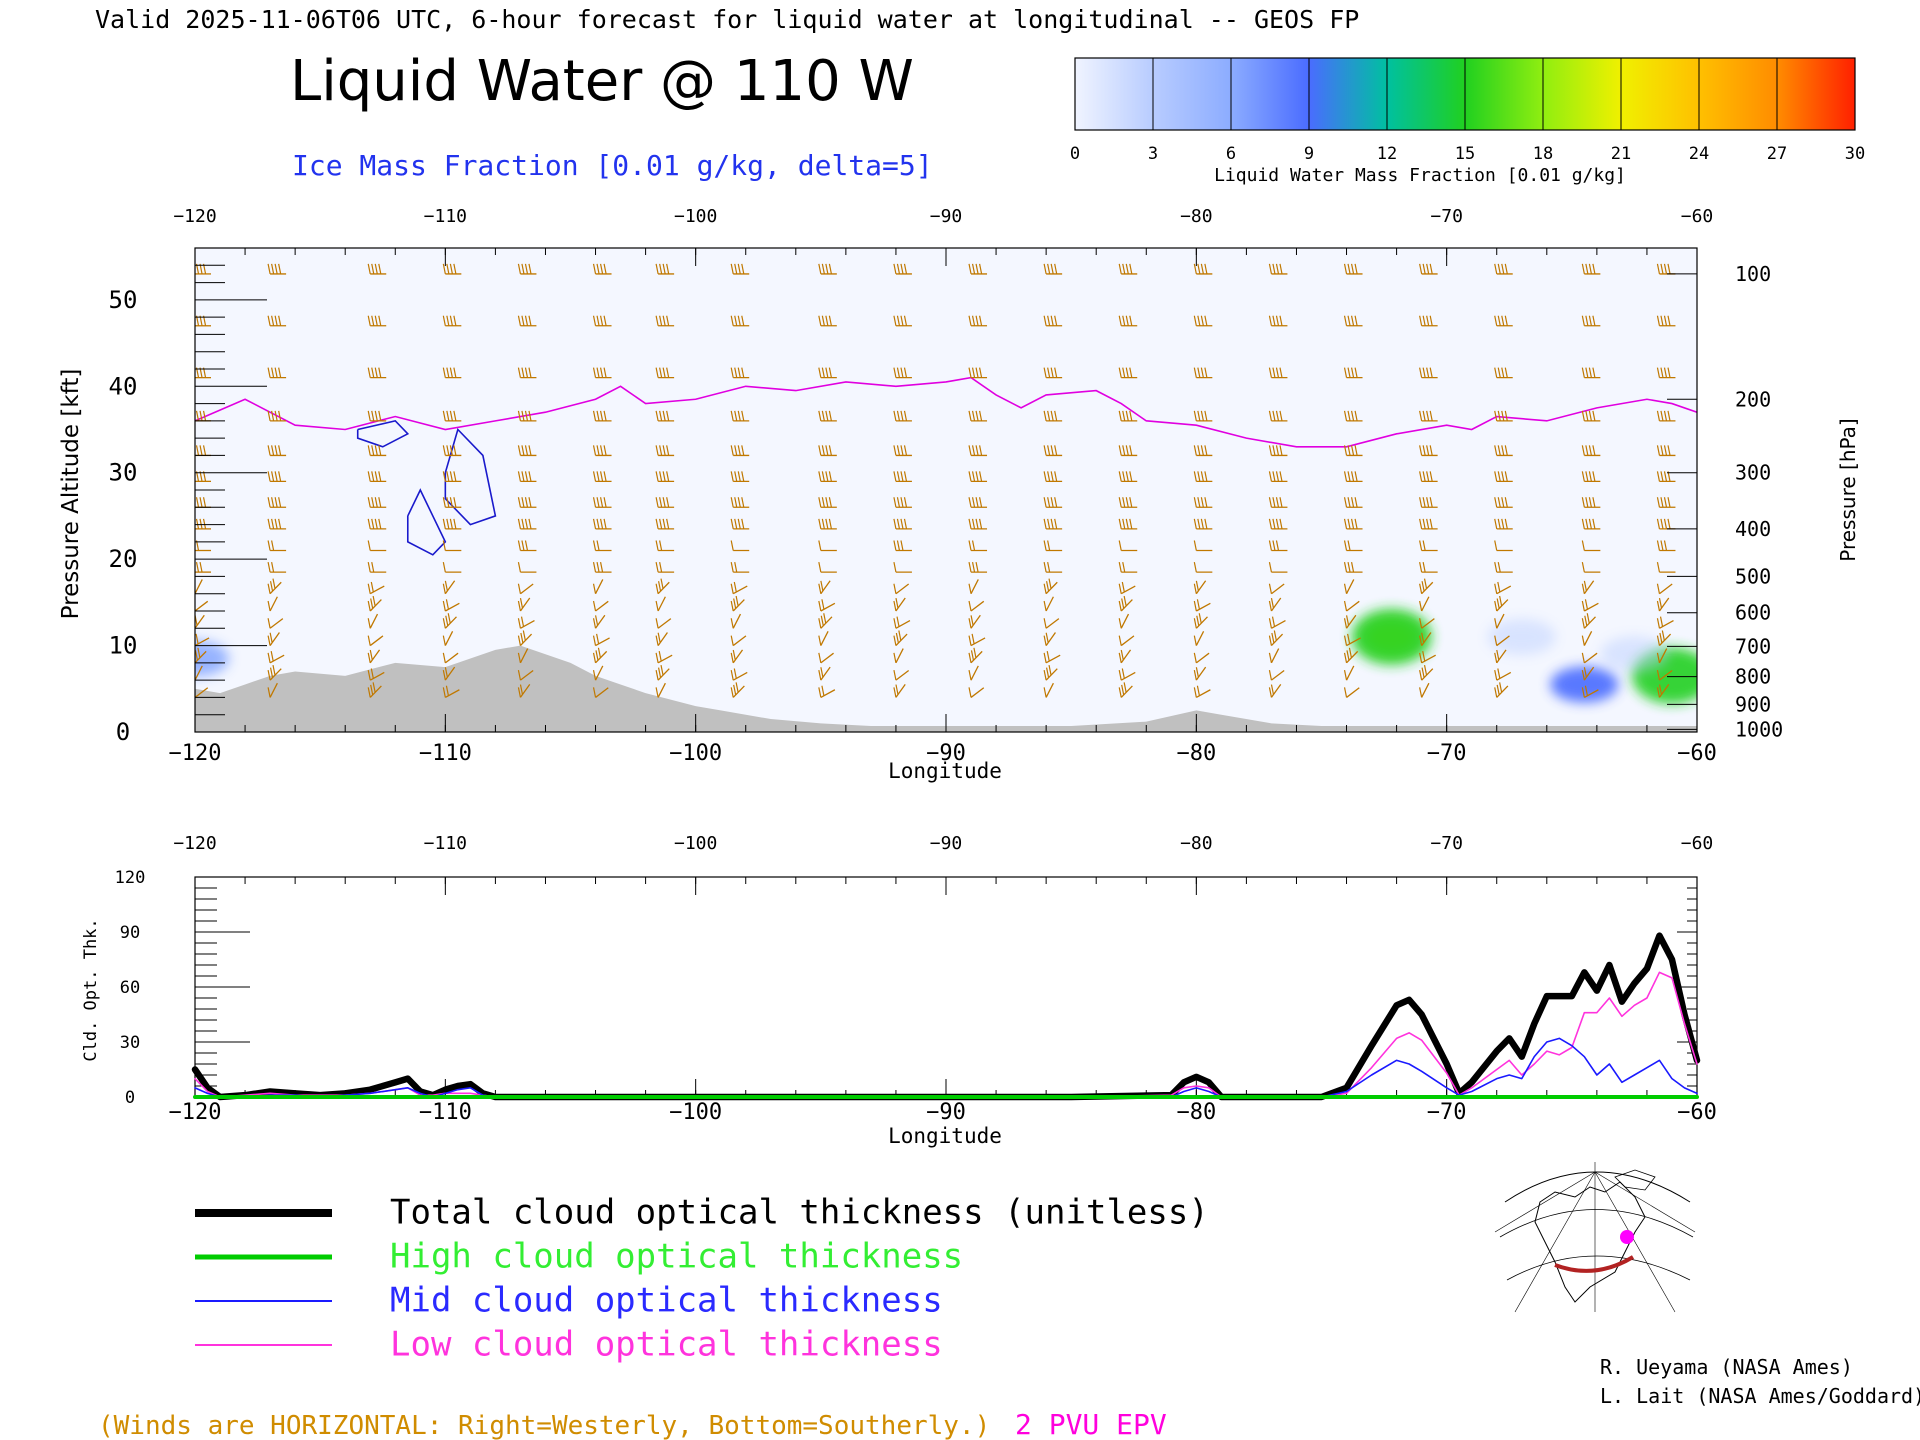 The width and height of the screenshot is (1920, 1440). What do you see at coordinates (602, 81) in the screenshot?
I see `main-title: Liquid Water @ 110 W` at bounding box center [602, 81].